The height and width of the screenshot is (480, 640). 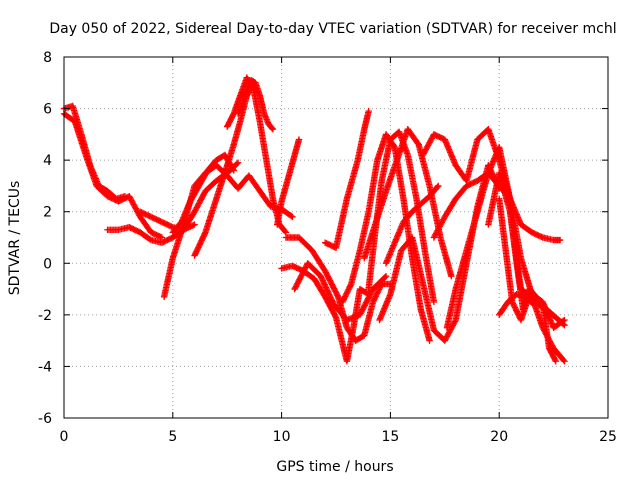 I want to click on y-tick-label: 4, so click(x=47, y=161).